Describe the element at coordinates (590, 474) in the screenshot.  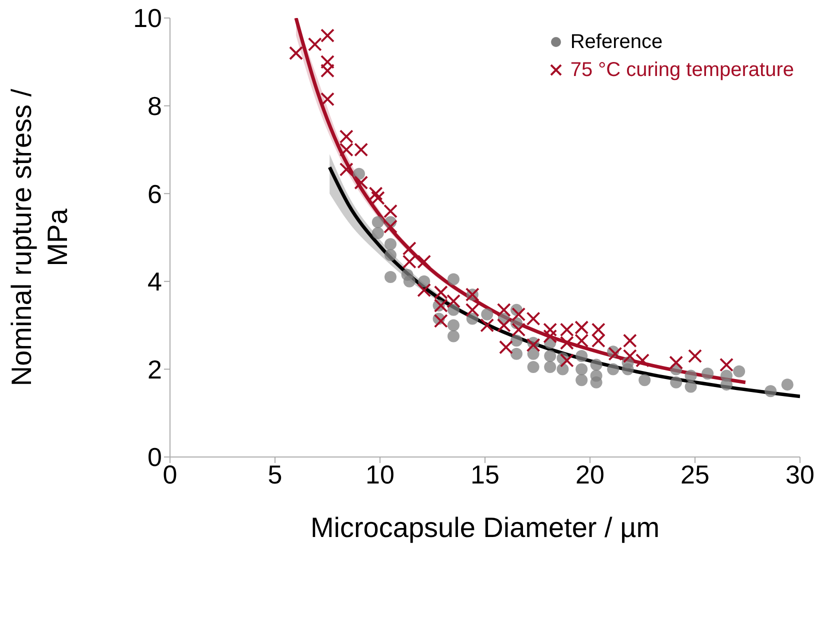
I see `x-tick-label: 20` at that location.